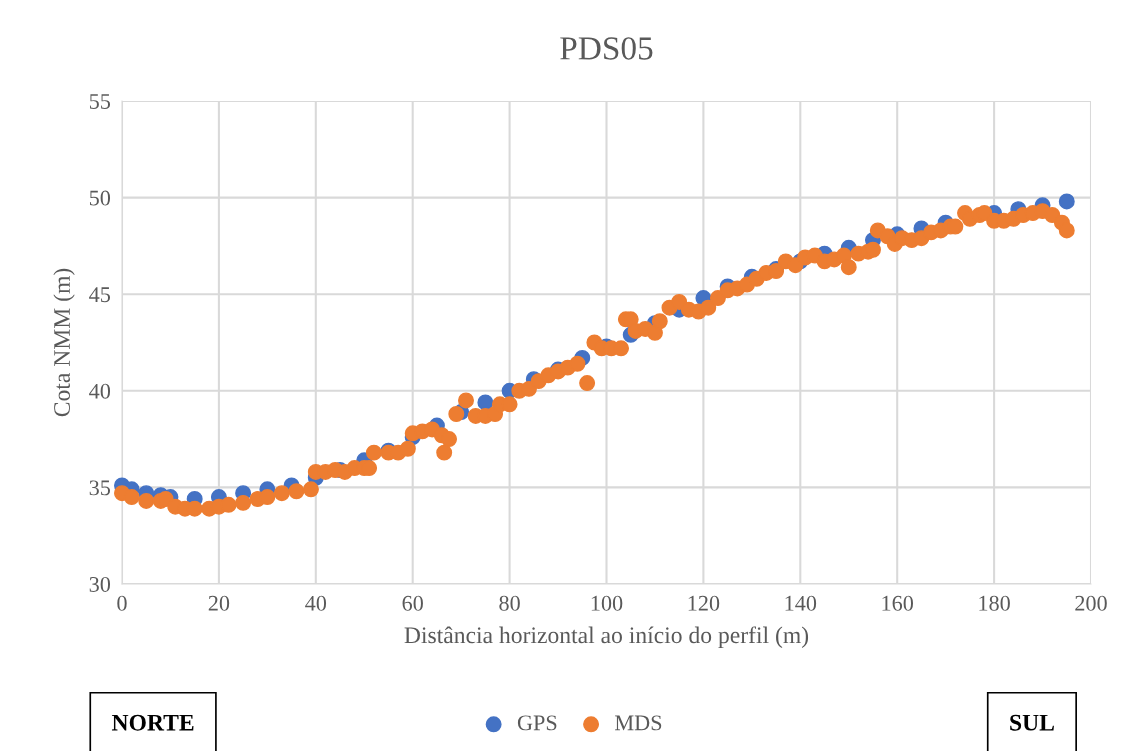 This screenshot has height=751, width=1134. I want to click on x-tick-label: 80, so click(509, 603).